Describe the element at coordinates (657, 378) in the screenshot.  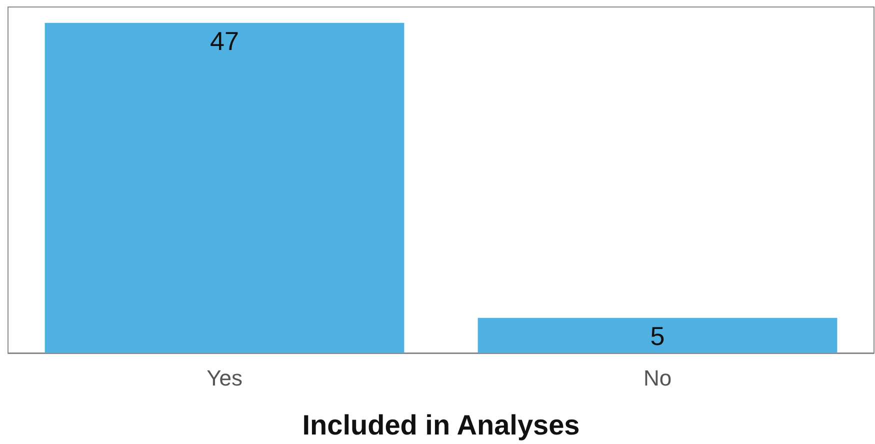
I see `x-tick-label: No` at that location.